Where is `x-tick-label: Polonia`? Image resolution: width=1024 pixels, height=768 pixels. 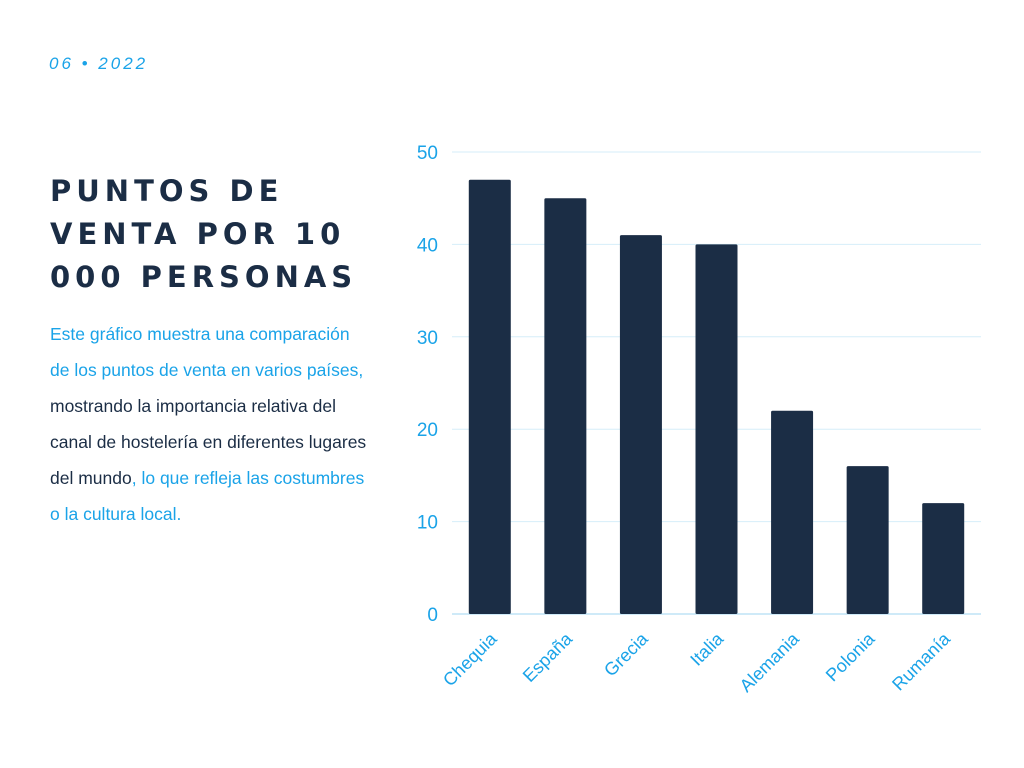 x-tick-label: Polonia is located at coordinates (850, 656).